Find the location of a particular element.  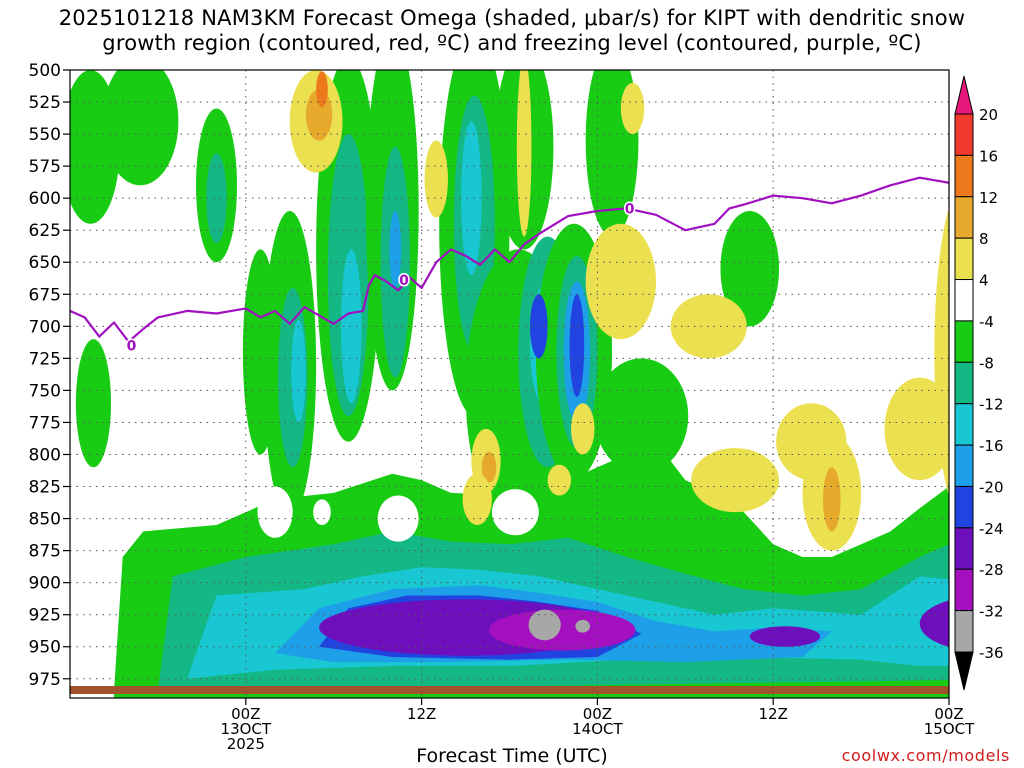

colorbar-level-10: -24 is located at coordinates (991, 529).